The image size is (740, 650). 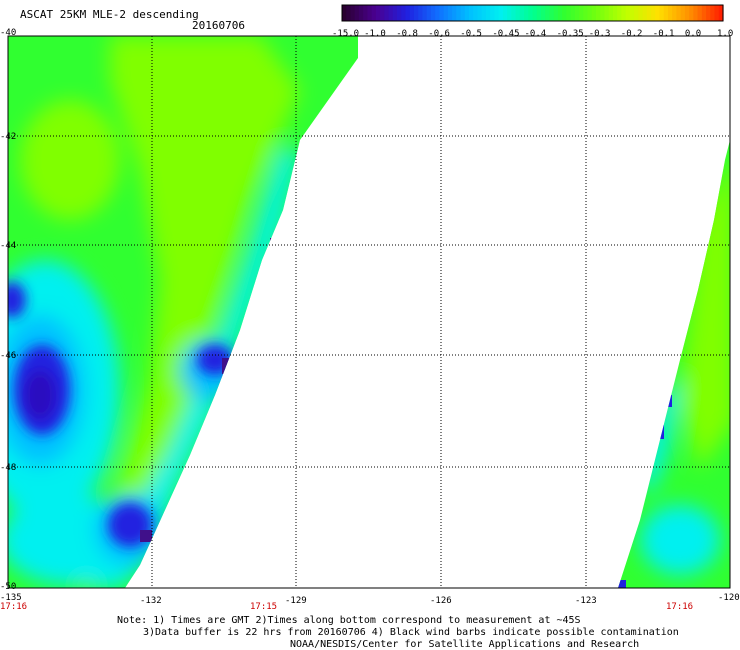 What do you see at coordinates (296, 601) in the screenshot?
I see `lon-label-129: -129` at bounding box center [296, 601].